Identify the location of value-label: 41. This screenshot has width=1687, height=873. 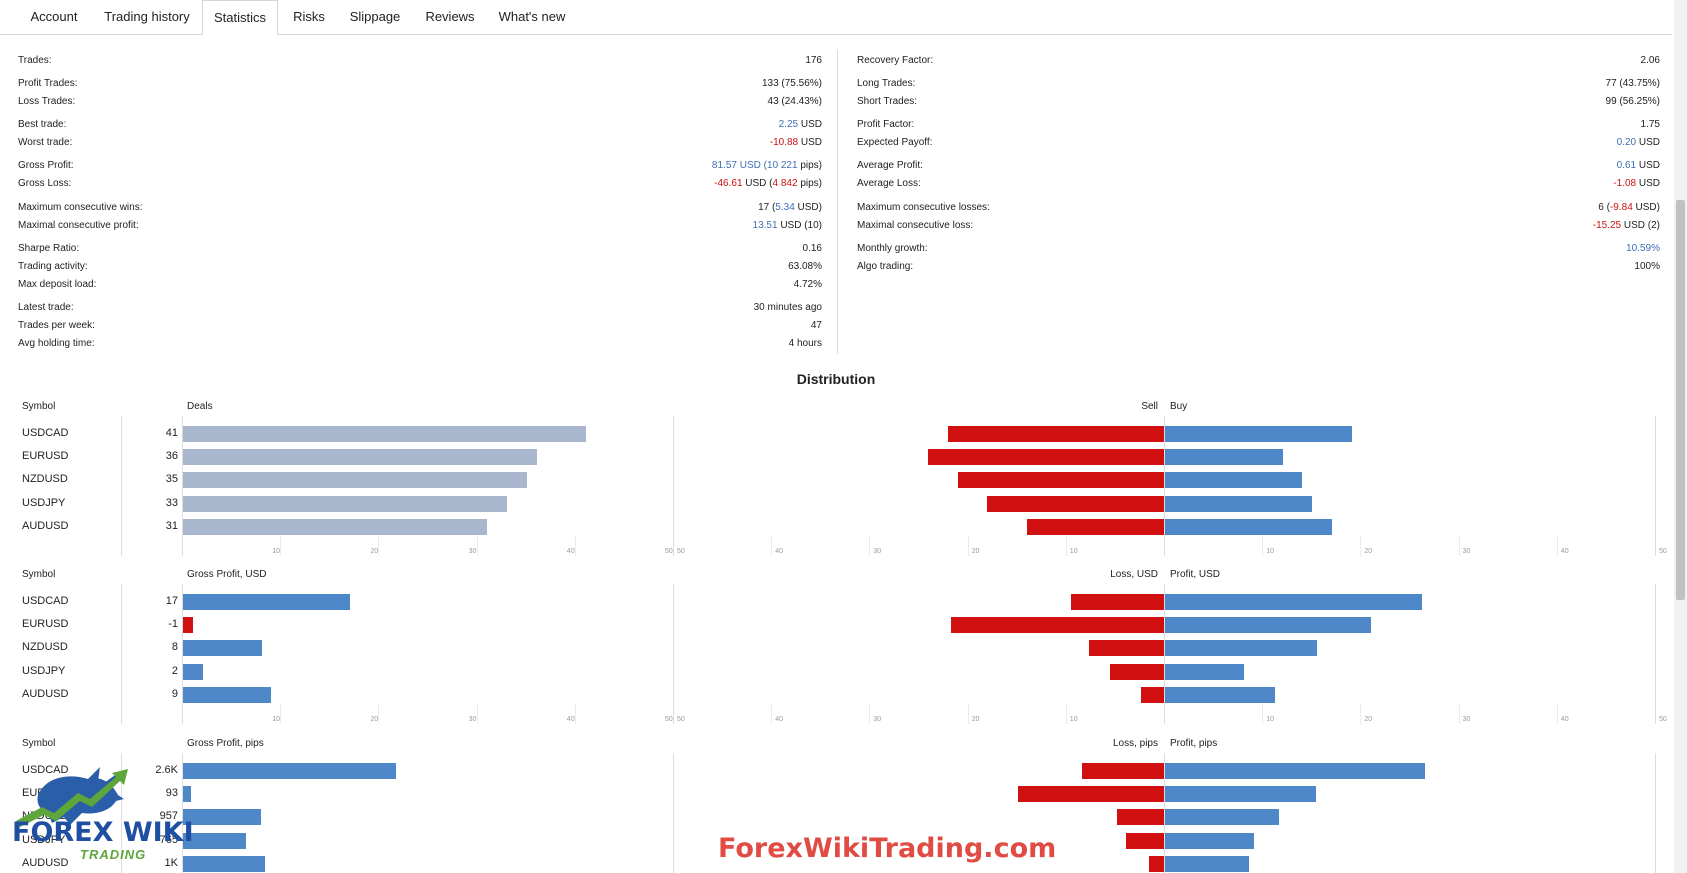
(171, 433).